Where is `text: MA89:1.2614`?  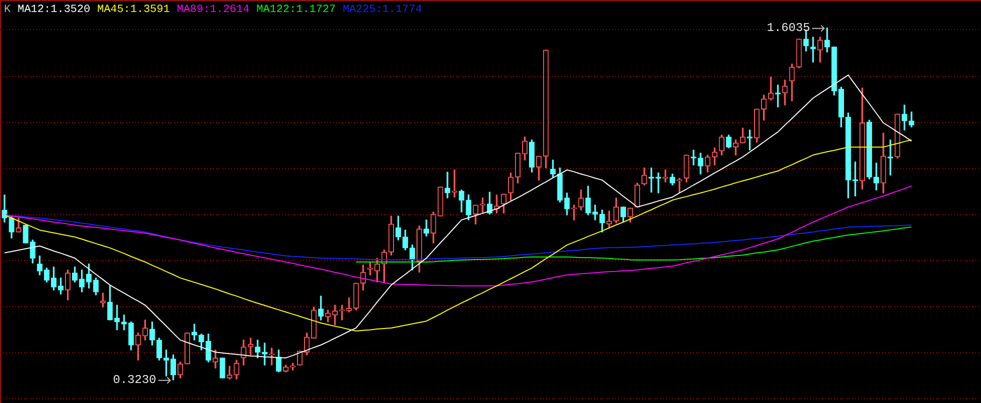
text: MA89:1.2614 is located at coordinates (213, 10).